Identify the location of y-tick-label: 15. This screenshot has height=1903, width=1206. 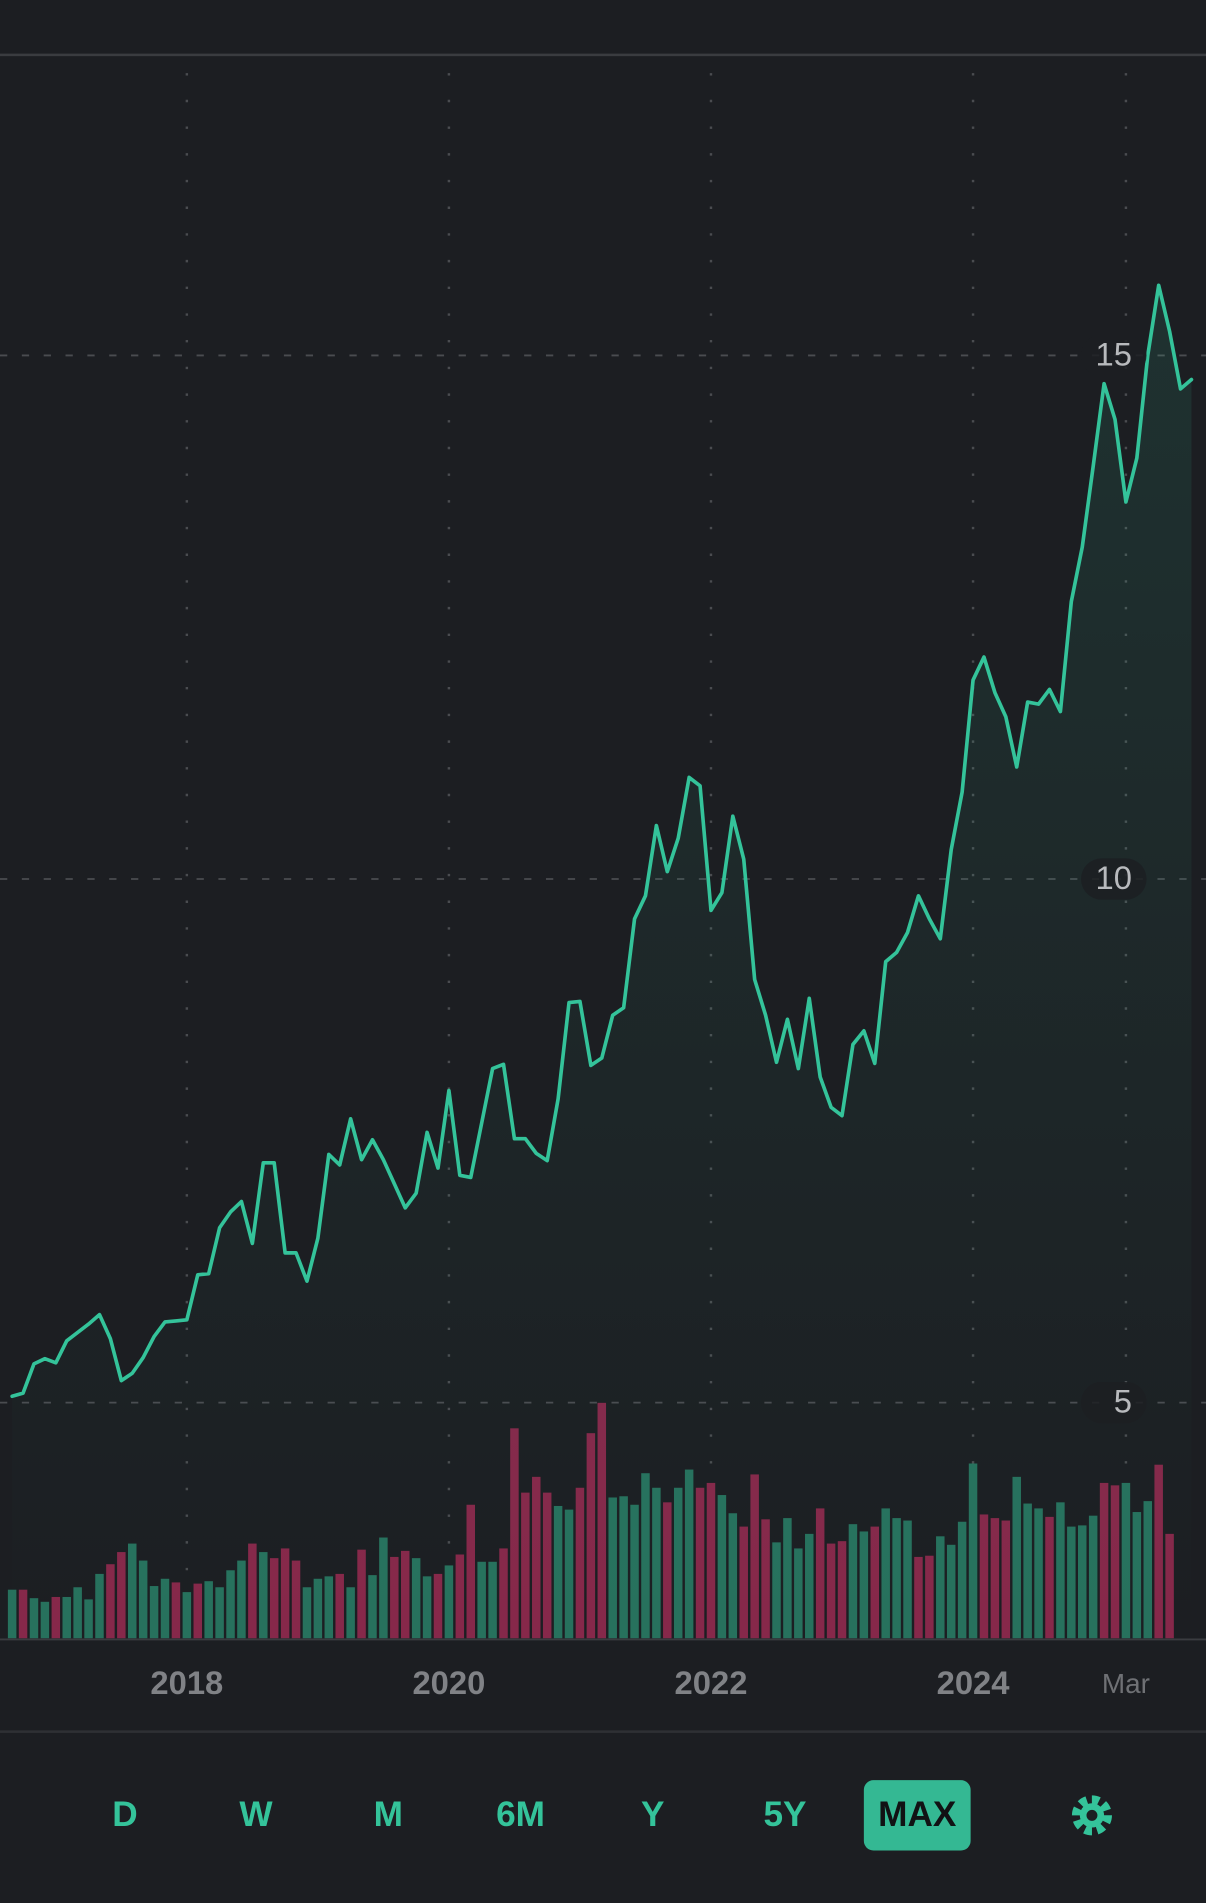
(1114, 353).